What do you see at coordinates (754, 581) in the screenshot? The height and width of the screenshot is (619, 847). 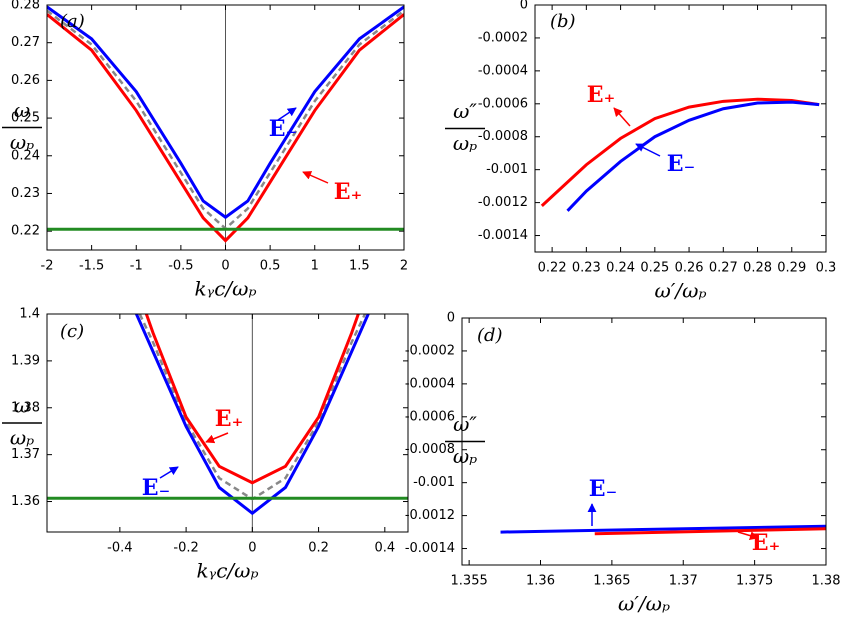 I see `x-tick-label: 1.375` at bounding box center [754, 581].